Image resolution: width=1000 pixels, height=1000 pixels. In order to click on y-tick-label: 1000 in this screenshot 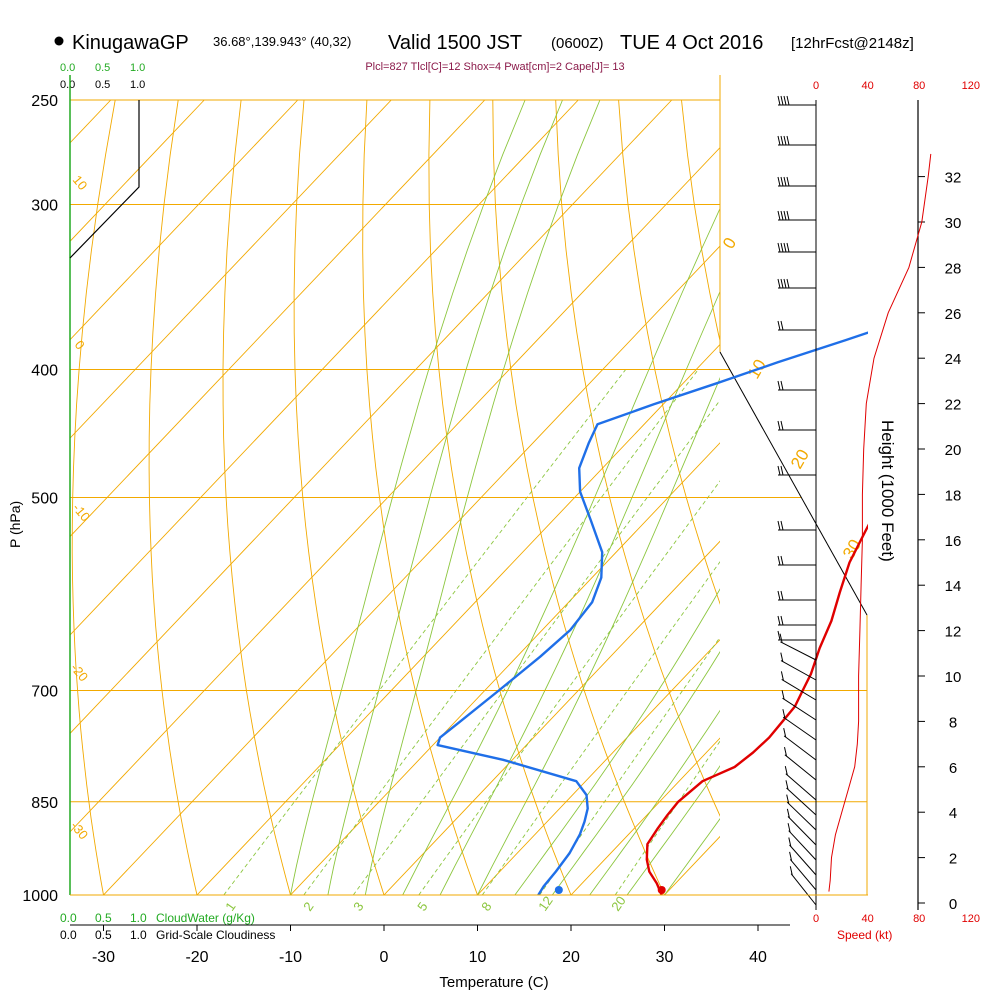, I will do `click(40, 896)`.